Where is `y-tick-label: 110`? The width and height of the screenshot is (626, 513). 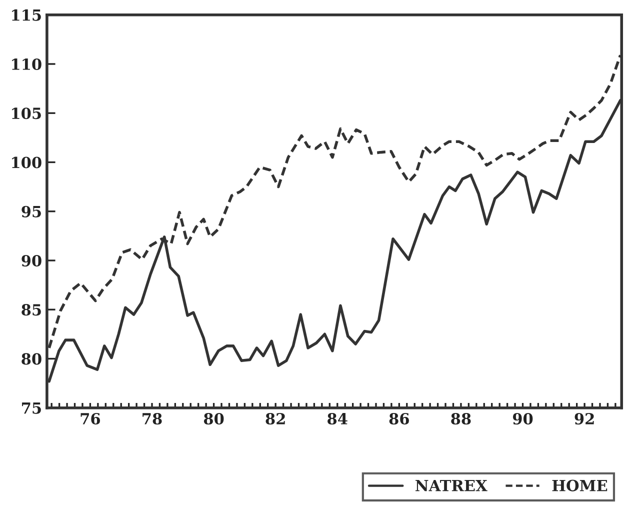 y-tick-label: 110 is located at coordinates (27, 64).